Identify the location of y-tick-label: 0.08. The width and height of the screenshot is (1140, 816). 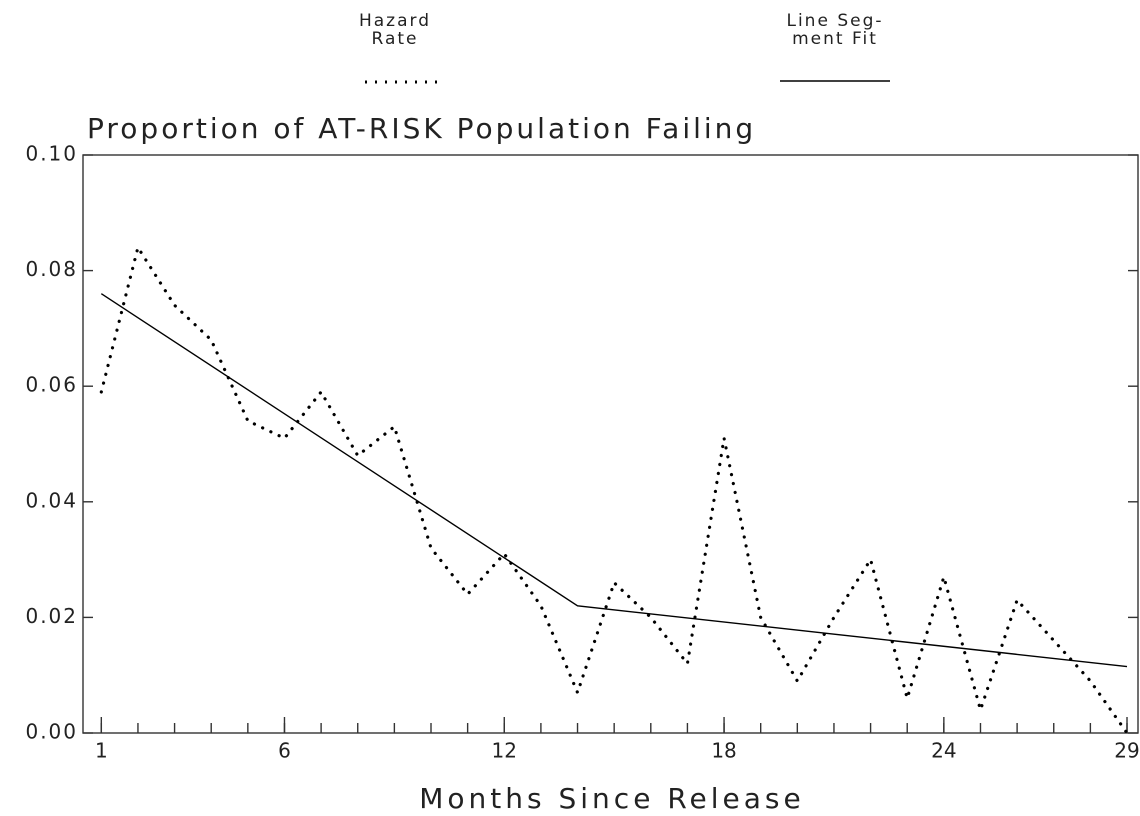
(51, 269).